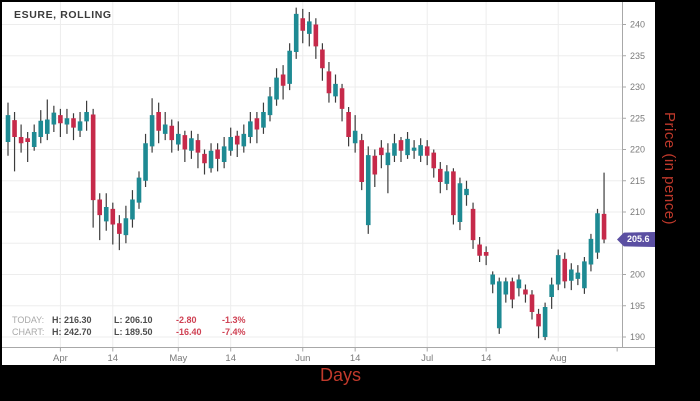  I want to click on x-axis-title: Days, so click(341, 375).